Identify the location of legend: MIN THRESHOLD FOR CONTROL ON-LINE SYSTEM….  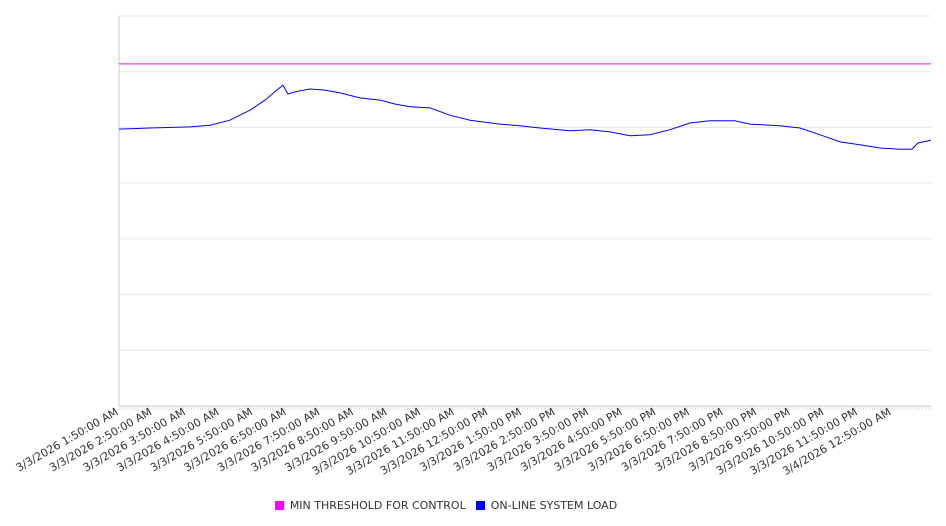
(446, 505).